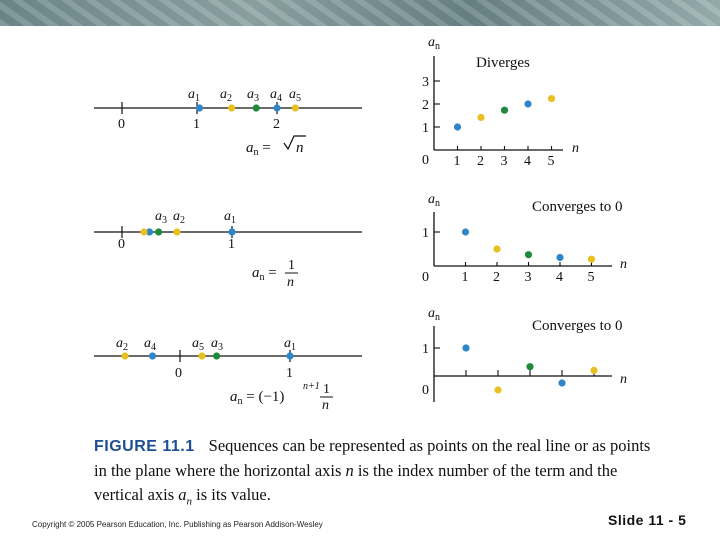 The width and height of the screenshot is (720, 540). Describe the element at coordinates (276, 124) in the screenshot. I see `tick-label: 2` at that location.